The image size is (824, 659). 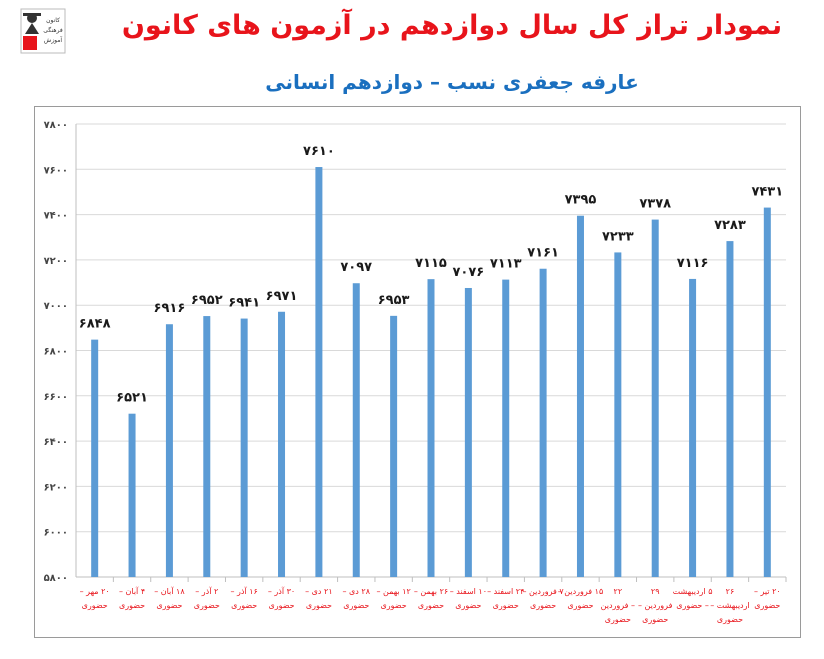 I want to click on x-tick-label: ۲۸ دی – حضوری, so click(x=357, y=598).